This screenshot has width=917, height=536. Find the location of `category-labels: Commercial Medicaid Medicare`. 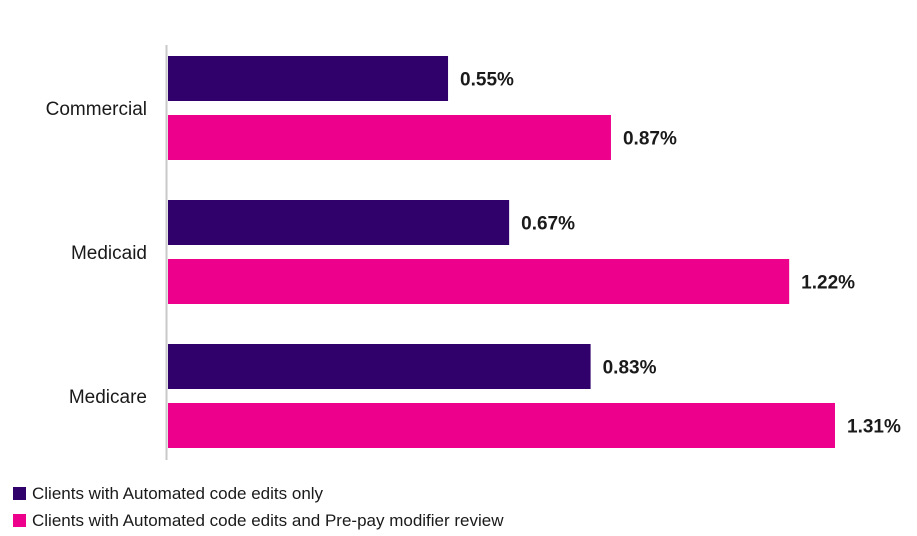

category-labels: Commercial Medicaid Medicare is located at coordinates (96, 253).